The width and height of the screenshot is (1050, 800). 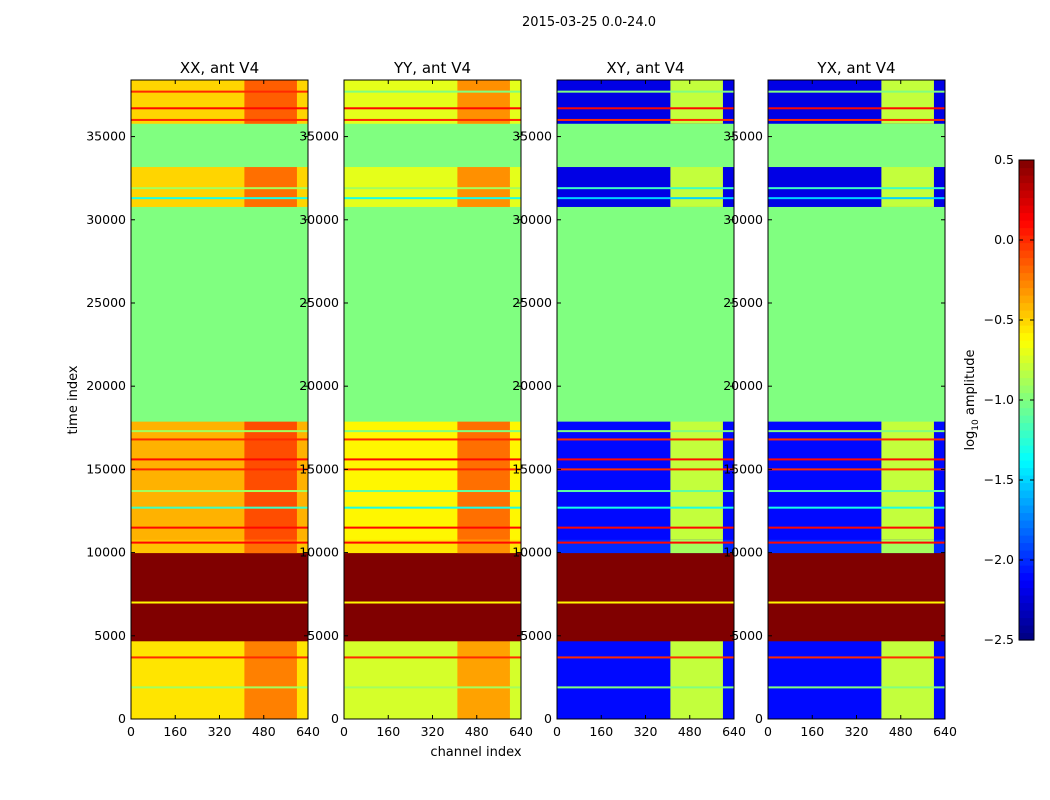 I want to click on y-tick-label: 15000, so click(x=319, y=468).